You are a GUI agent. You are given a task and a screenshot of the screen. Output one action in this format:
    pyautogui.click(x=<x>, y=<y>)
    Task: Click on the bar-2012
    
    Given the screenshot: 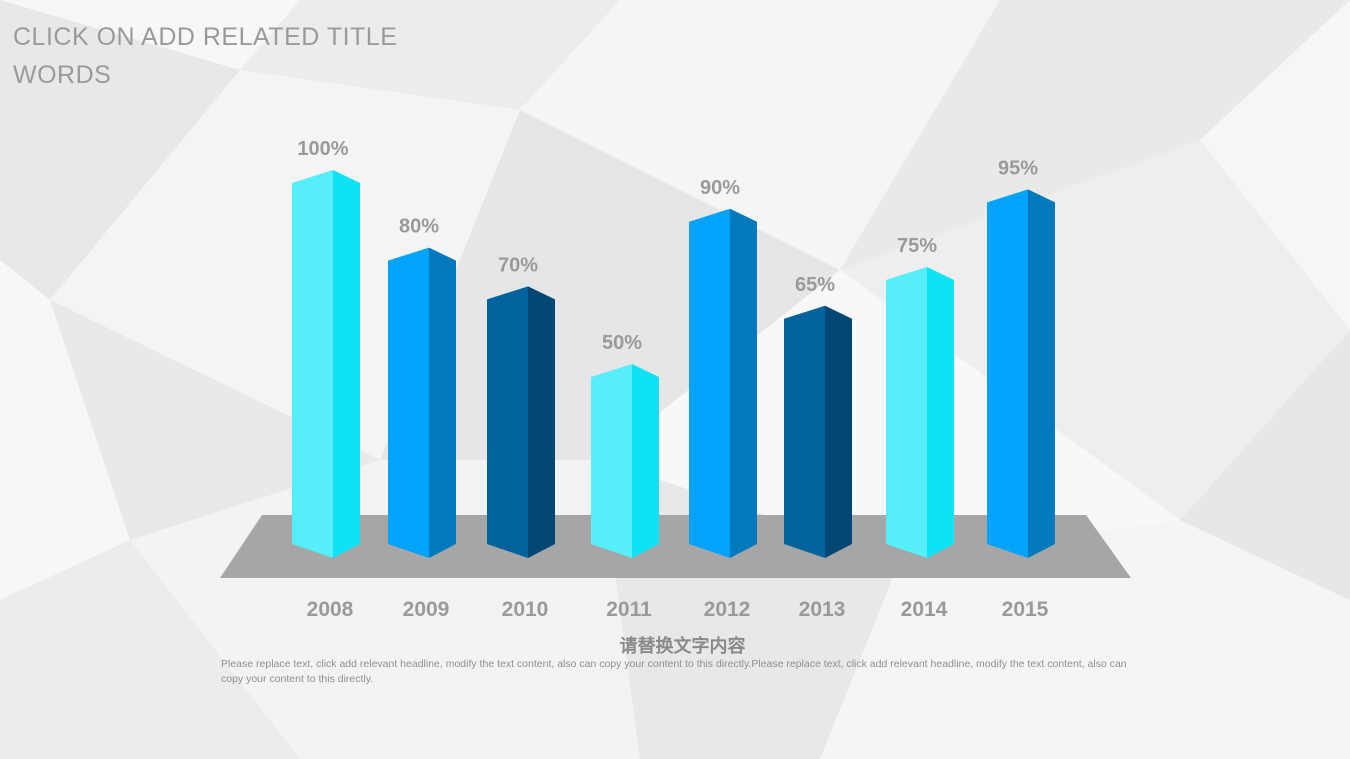 What is the action you would take?
    pyautogui.click(x=723, y=383)
    